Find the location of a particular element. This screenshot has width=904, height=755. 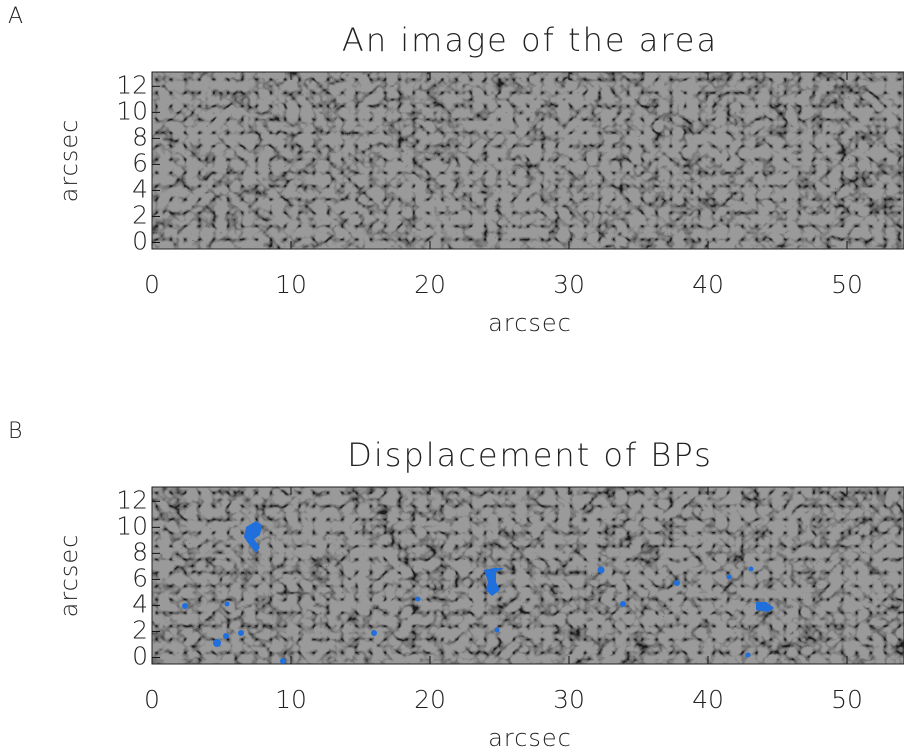

chart-title: Displacement of BPs is located at coordinates (530, 455).